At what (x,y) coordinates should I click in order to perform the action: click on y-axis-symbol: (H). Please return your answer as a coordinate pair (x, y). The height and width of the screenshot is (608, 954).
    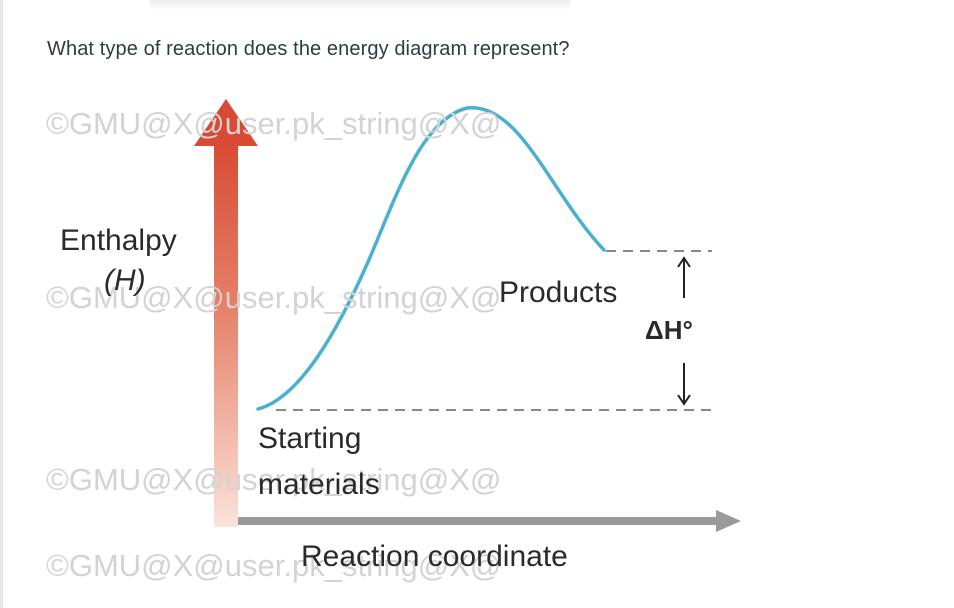
    Looking at the image, I should click on (125, 280).